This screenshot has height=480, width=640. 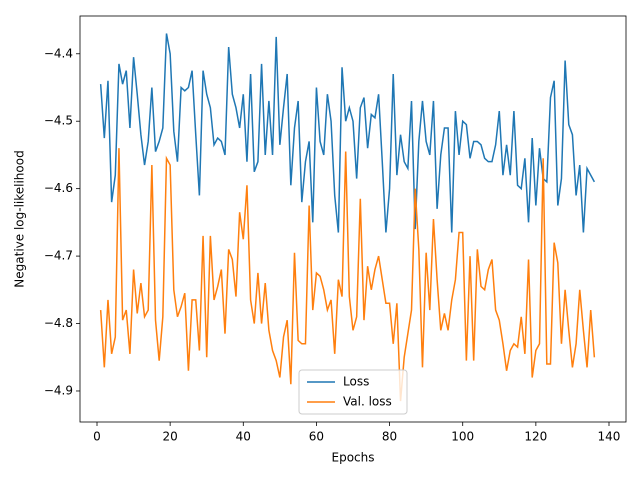 I want to click on x-tick-label: 60, so click(x=316, y=437).